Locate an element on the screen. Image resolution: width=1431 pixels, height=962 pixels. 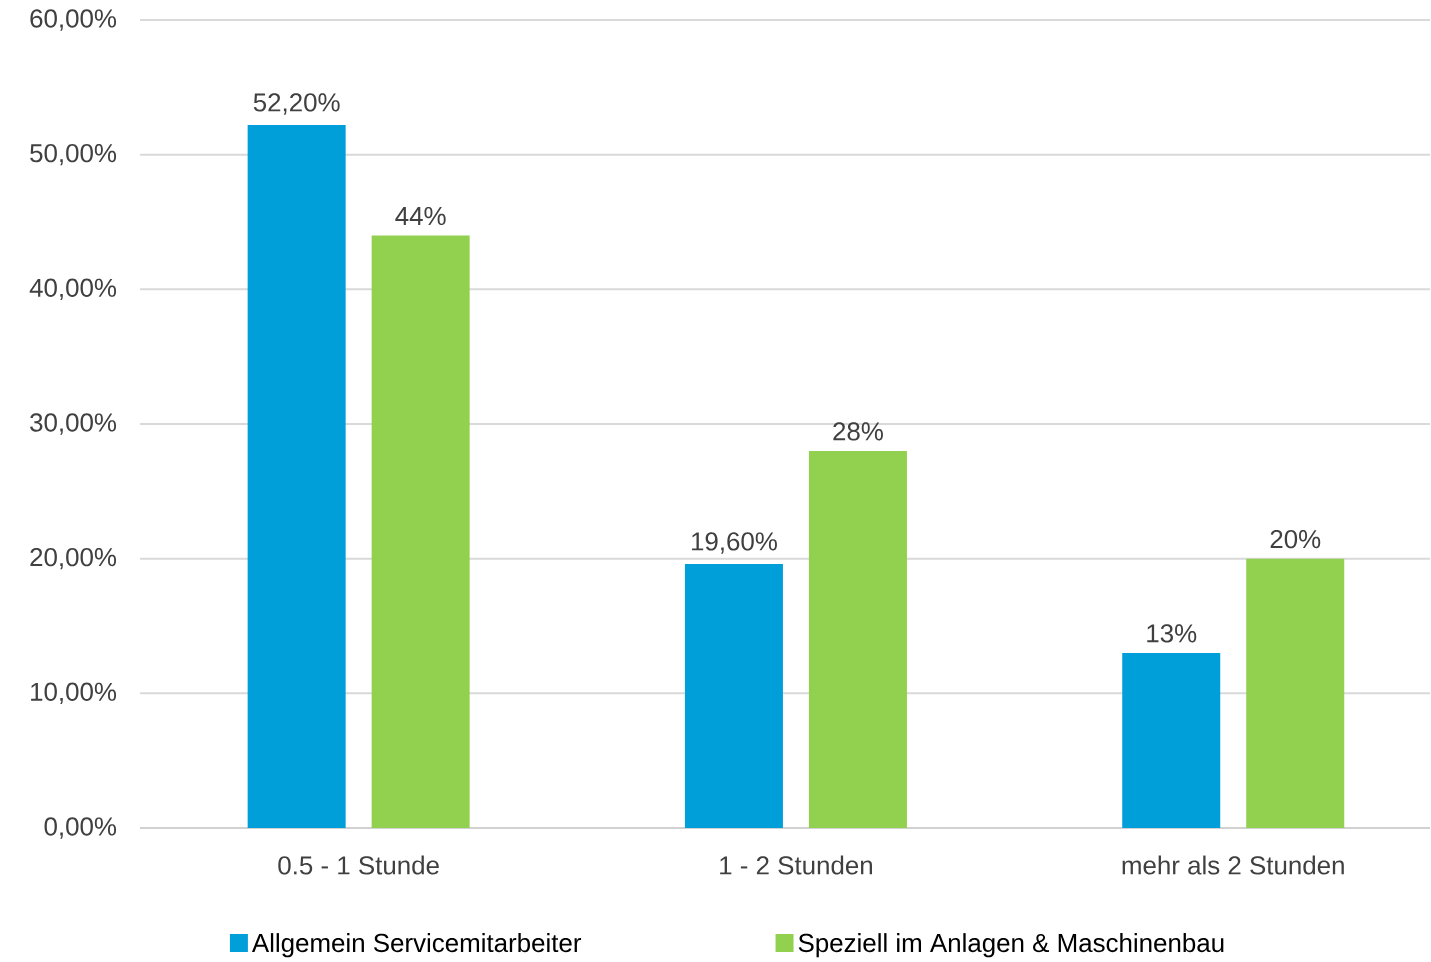
data-label: 28% is located at coordinates (858, 431).